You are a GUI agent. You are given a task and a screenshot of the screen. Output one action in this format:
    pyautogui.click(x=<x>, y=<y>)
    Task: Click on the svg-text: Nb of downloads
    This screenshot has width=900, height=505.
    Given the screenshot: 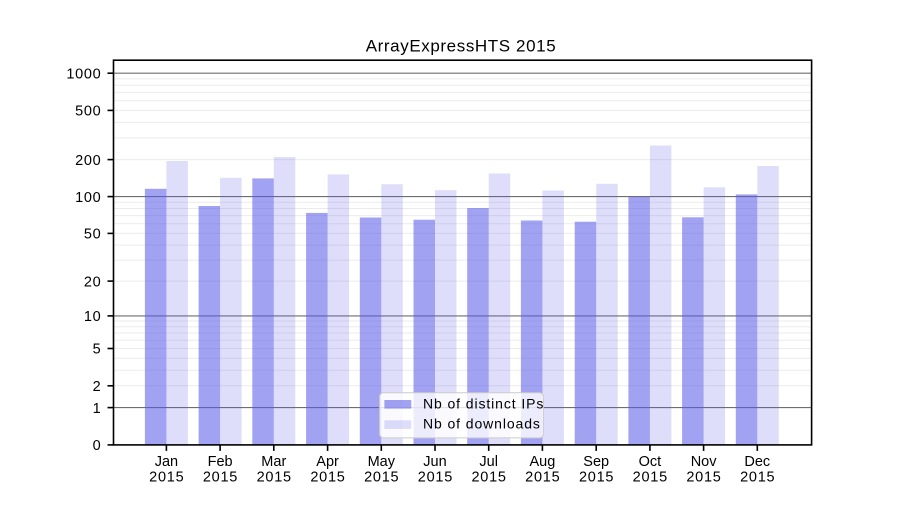 What is the action you would take?
    pyautogui.click(x=482, y=424)
    